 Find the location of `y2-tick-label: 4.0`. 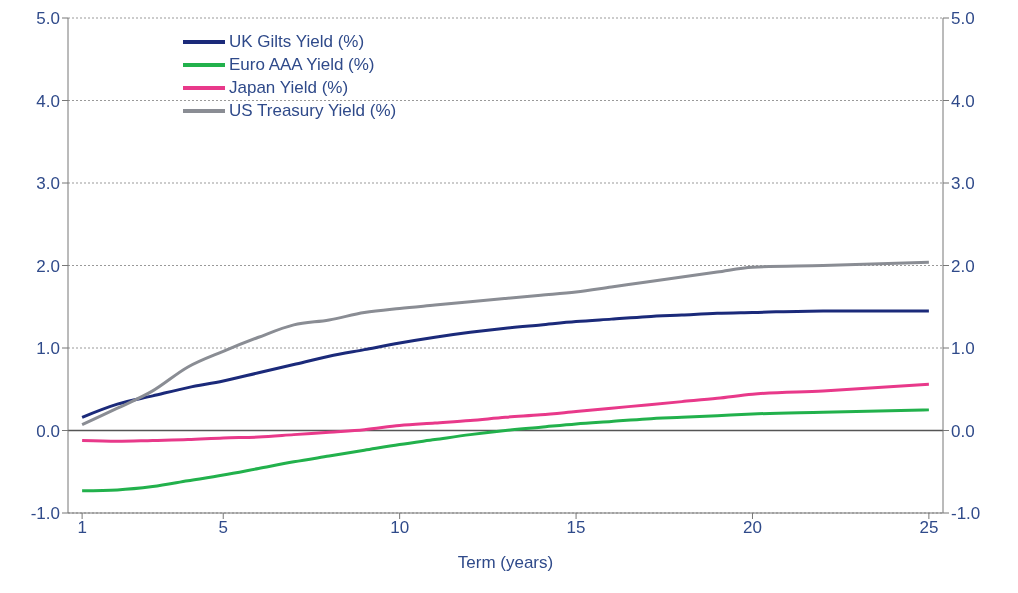

y2-tick-label: 4.0 is located at coordinates (963, 101).